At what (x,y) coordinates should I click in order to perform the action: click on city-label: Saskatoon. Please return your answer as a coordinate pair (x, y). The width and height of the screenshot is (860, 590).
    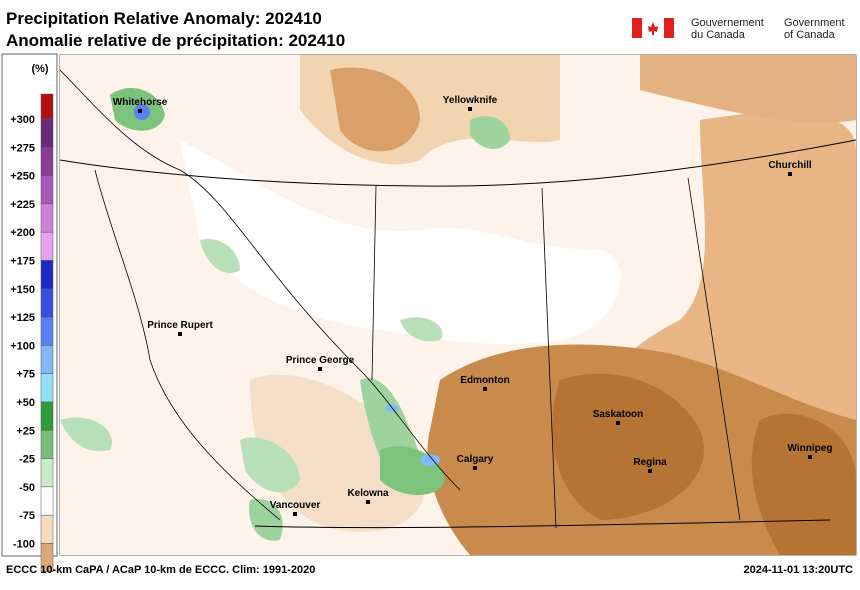
    Looking at the image, I should click on (618, 414).